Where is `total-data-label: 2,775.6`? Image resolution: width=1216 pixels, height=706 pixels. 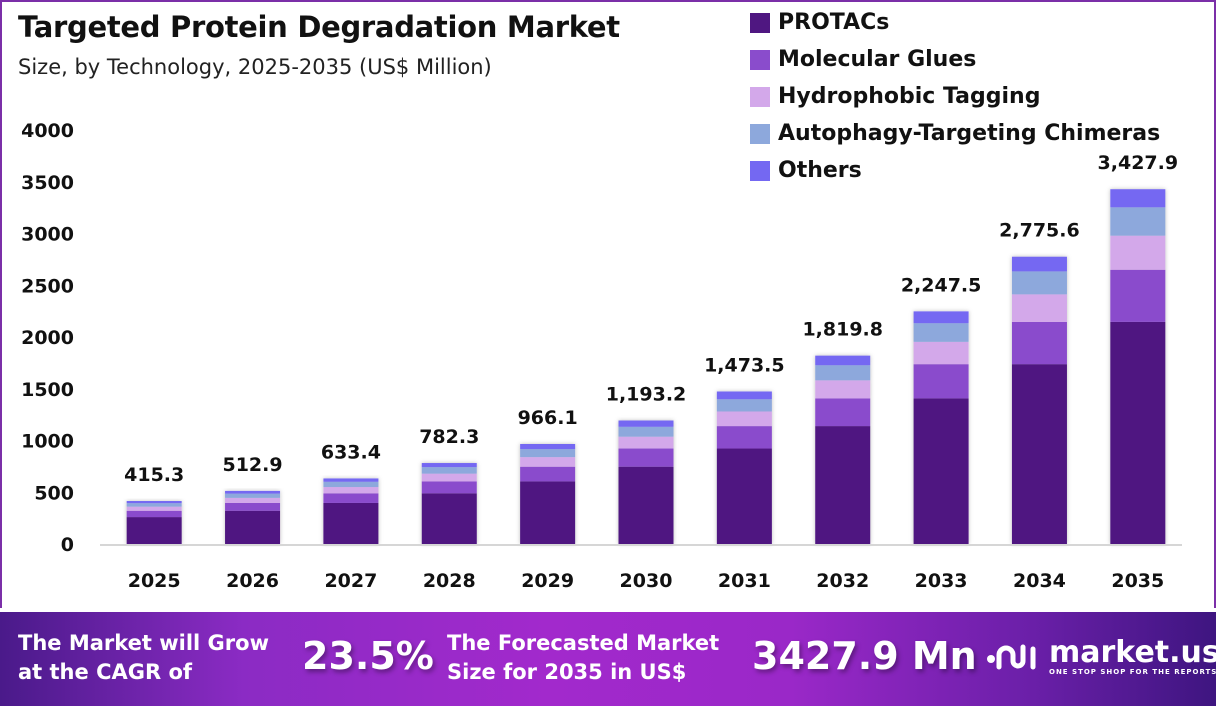
total-data-label: 2,775.6 is located at coordinates (1039, 231).